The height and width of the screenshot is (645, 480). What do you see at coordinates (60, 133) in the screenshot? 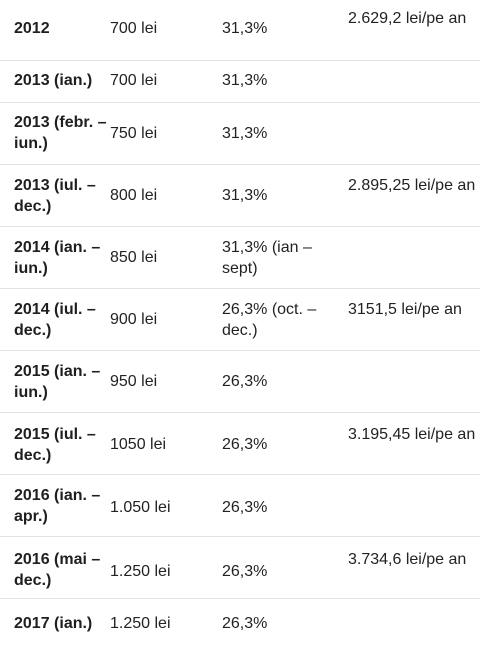
I see `year-cell: 2013 (febr. – iun.)` at bounding box center [60, 133].